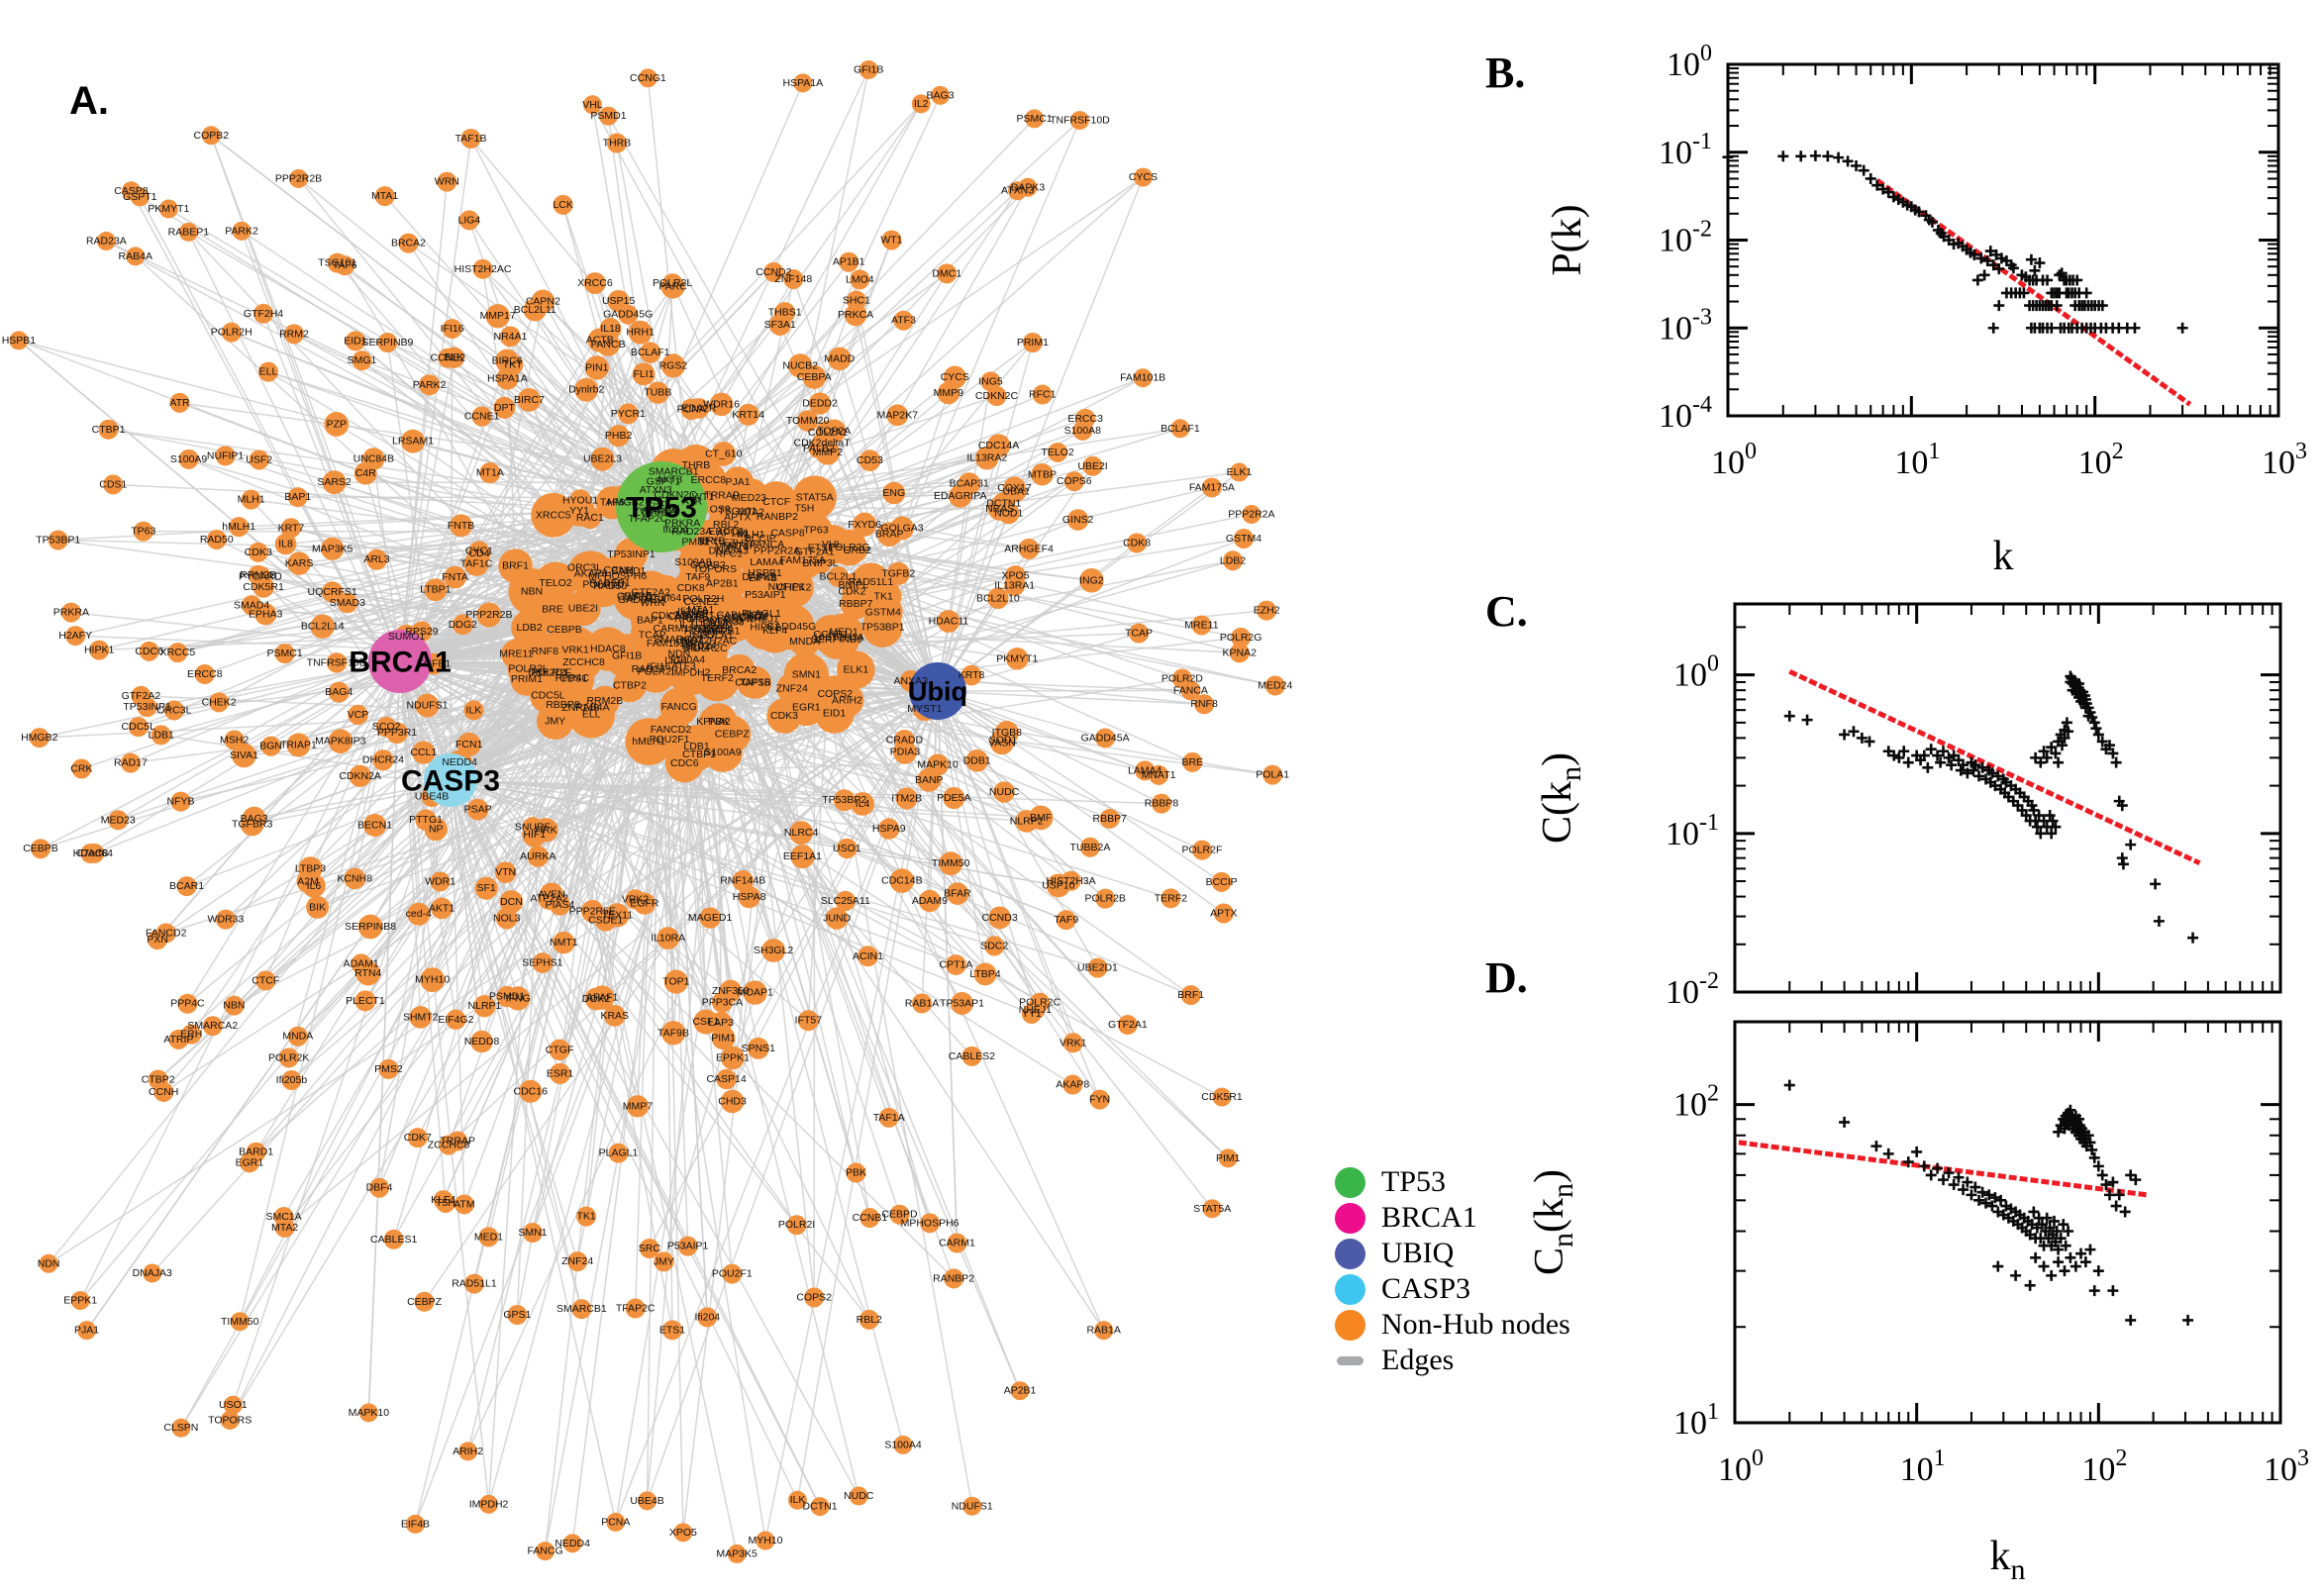 The height and width of the screenshot is (1596, 2323). What do you see at coordinates (1452, 1182) in the screenshot?
I see `legend-item-tp53: TP53` at bounding box center [1452, 1182].